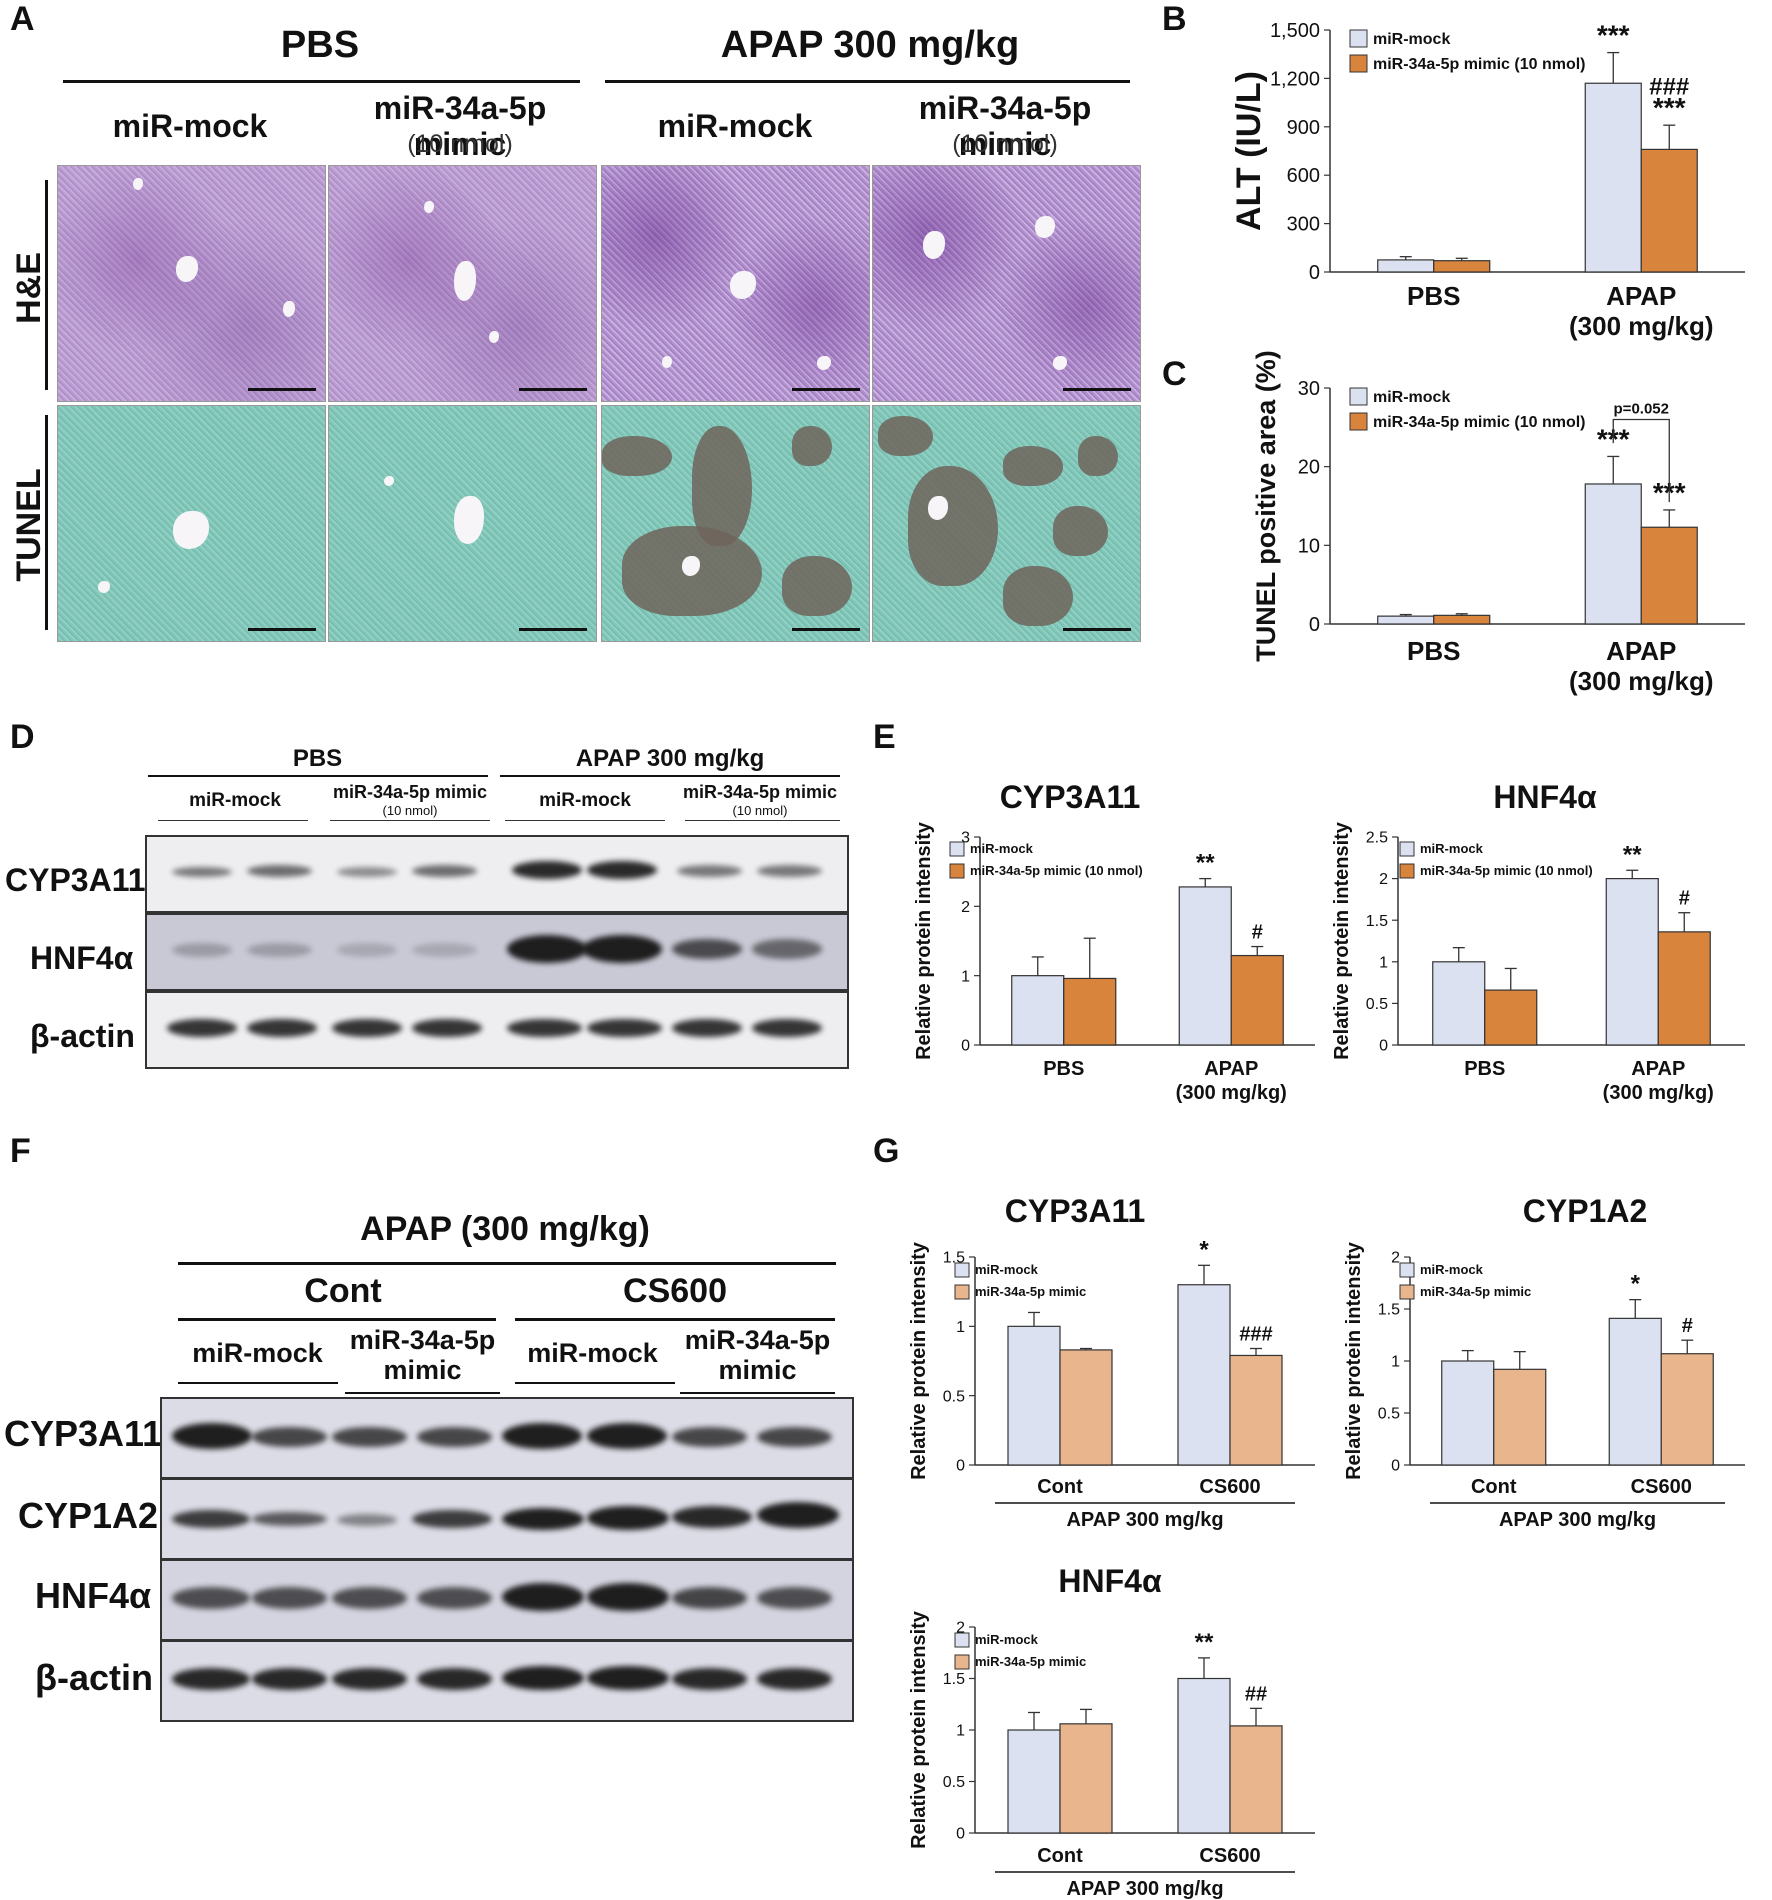 The image size is (1772, 1900). I want to click on chart-g1-legend-label: miR-mock, so click(1007, 1269).